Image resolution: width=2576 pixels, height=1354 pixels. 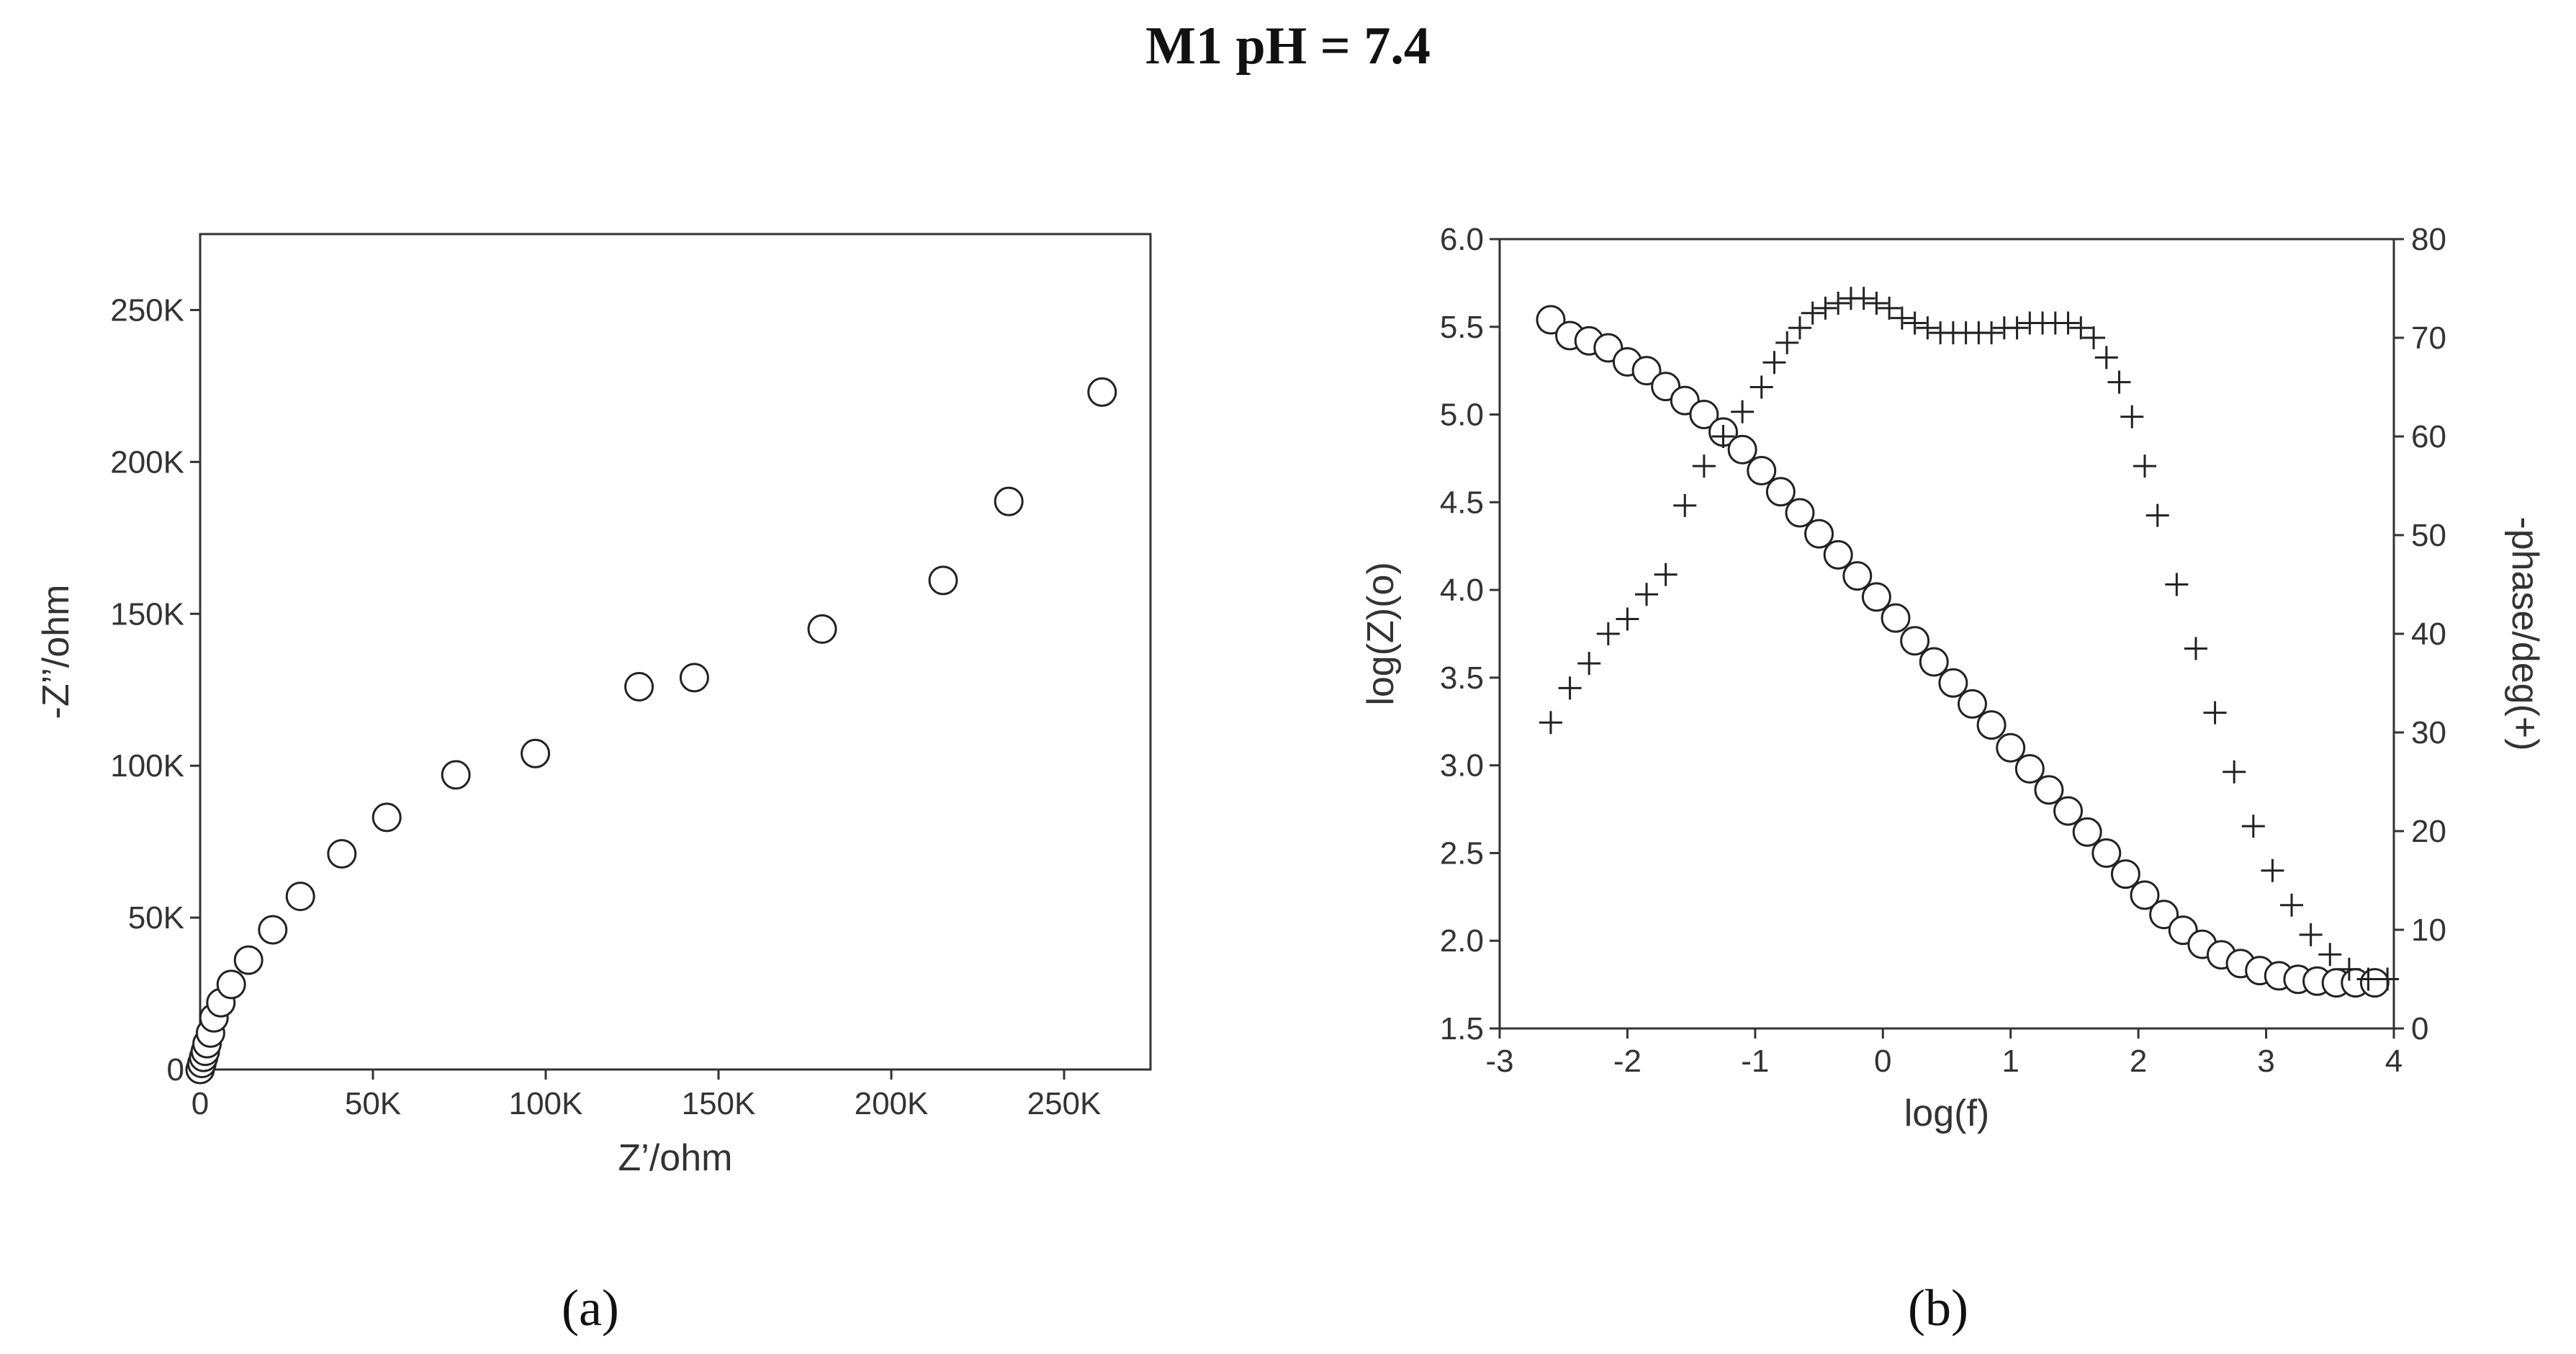 I want to click on x-tick-label-a: 50K, so click(x=373, y=1103).